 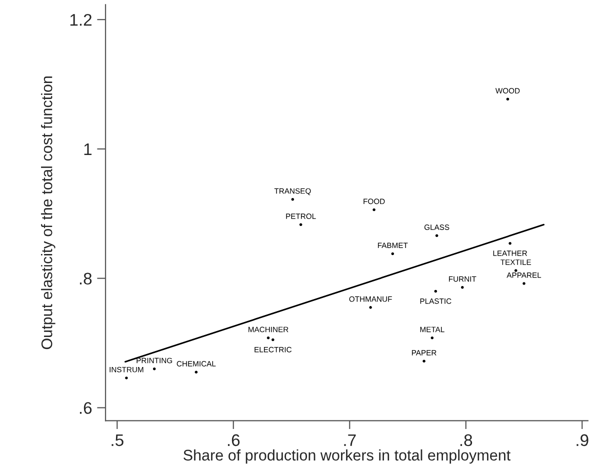 What do you see at coordinates (118, 440) in the screenshot?
I see `x-tick-label: .5` at bounding box center [118, 440].